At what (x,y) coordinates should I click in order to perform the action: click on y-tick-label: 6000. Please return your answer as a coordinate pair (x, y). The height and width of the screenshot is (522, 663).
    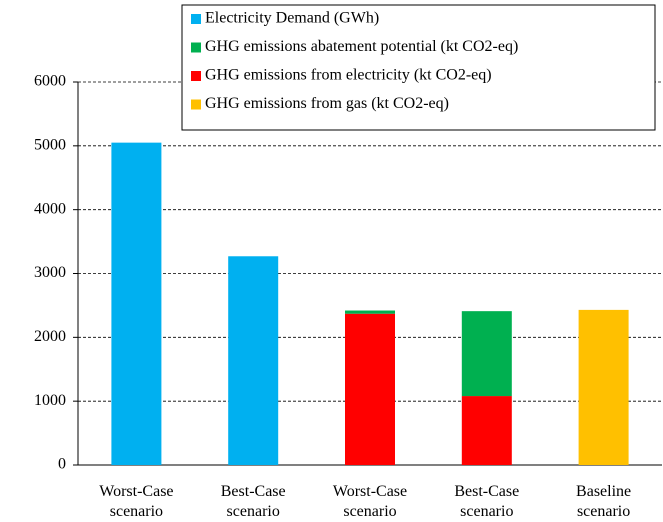
    Looking at the image, I should click on (50, 81).